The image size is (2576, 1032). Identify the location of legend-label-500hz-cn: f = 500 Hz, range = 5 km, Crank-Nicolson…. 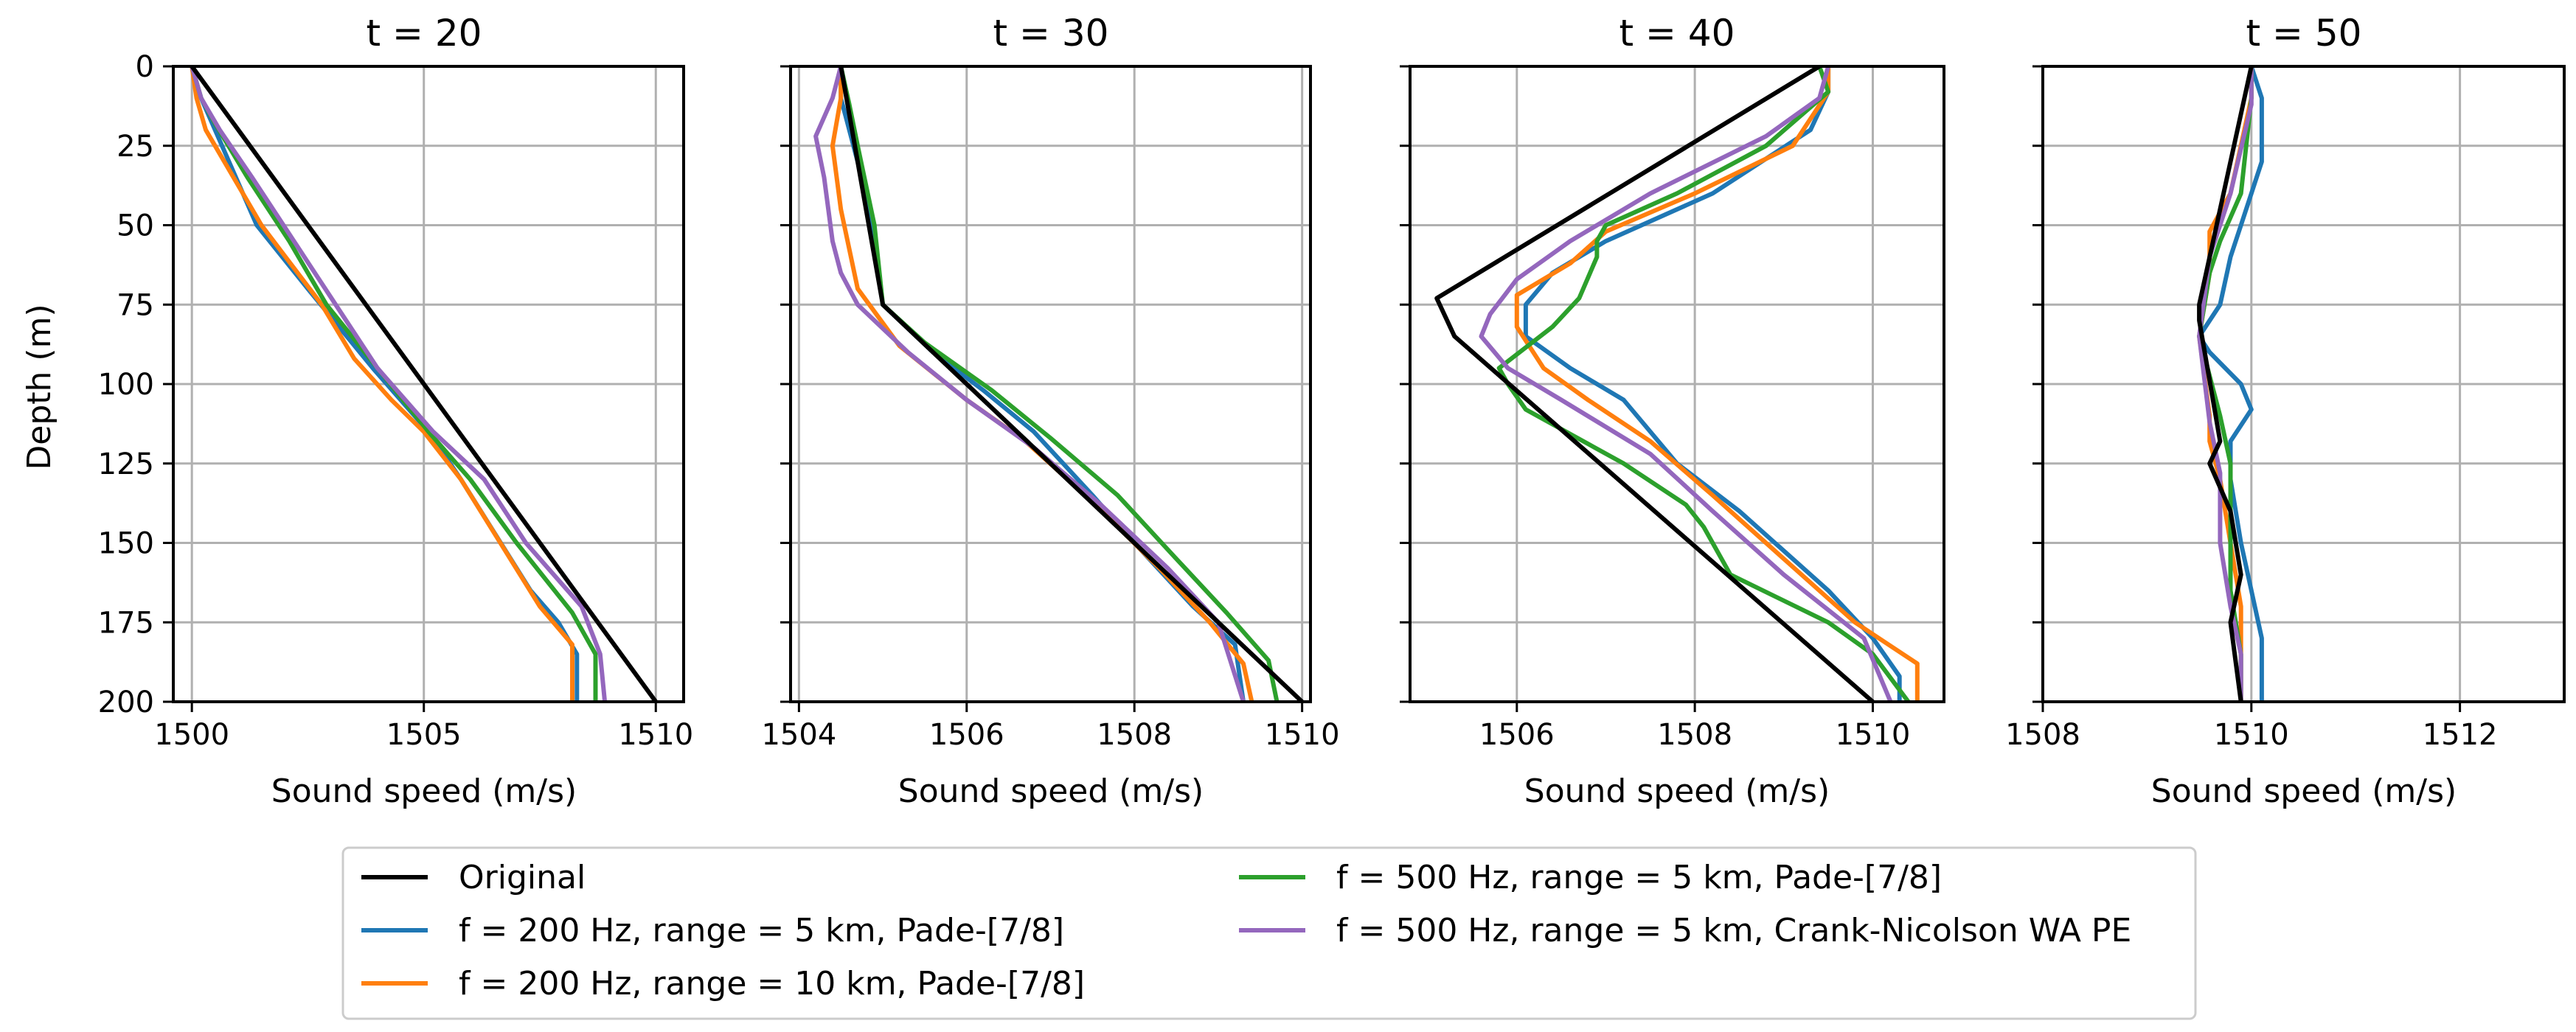
(1733, 930).